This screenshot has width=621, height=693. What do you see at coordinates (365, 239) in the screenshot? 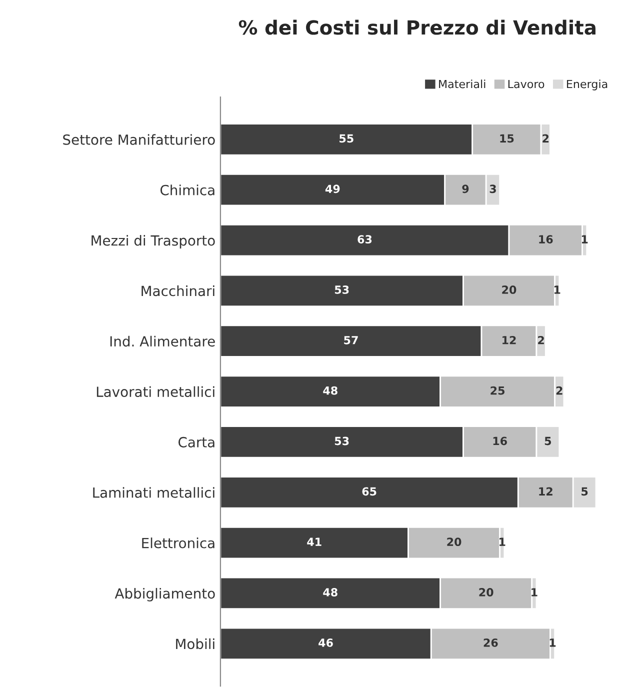
I see `data-label: 63` at bounding box center [365, 239].